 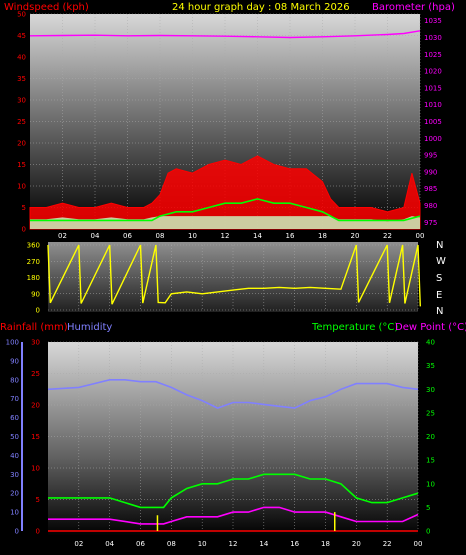 What do you see at coordinates (233, 393) in the screenshot?
I see `humidity-series` at bounding box center [233, 393].